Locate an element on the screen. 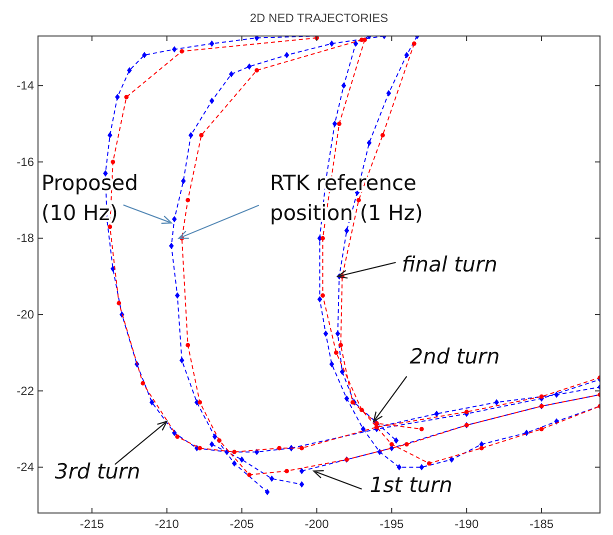 This screenshot has width=613, height=535. y-tick-label: -24 is located at coordinates (25, 467).